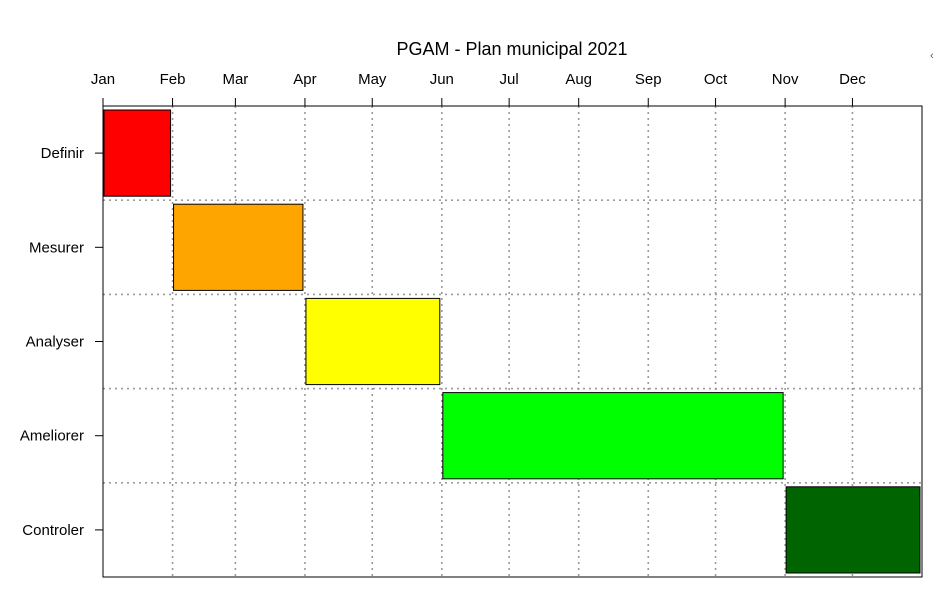 Image resolution: width=935 pixels, height=604 pixels. What do you see at coordinates (52, 436) in the screenshot?
I see `y-category-label: Ameliorer` at bounding box center [52, 436].